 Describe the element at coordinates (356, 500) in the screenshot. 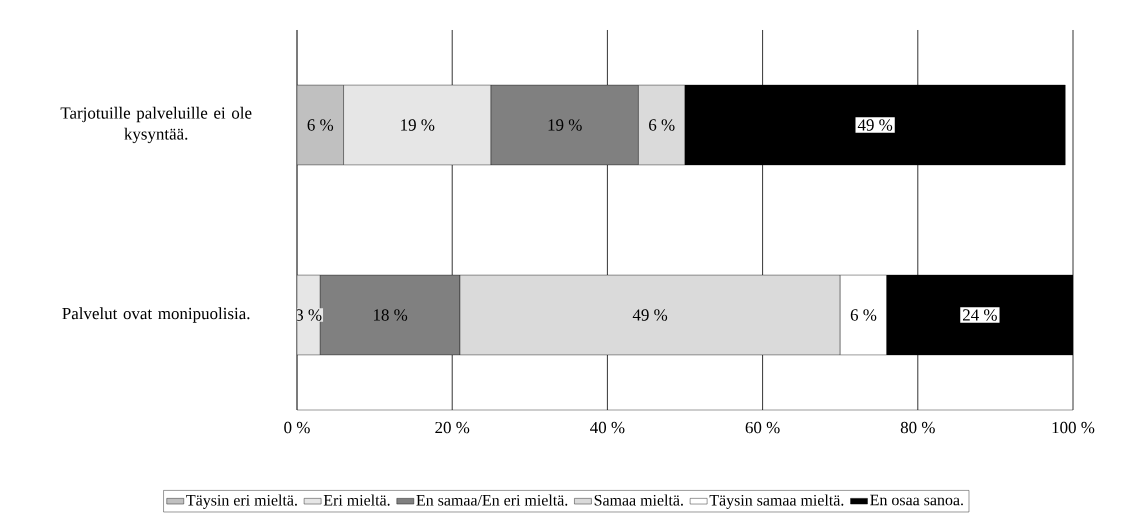

I see `legend-label: Eri mieltä.` at that location.